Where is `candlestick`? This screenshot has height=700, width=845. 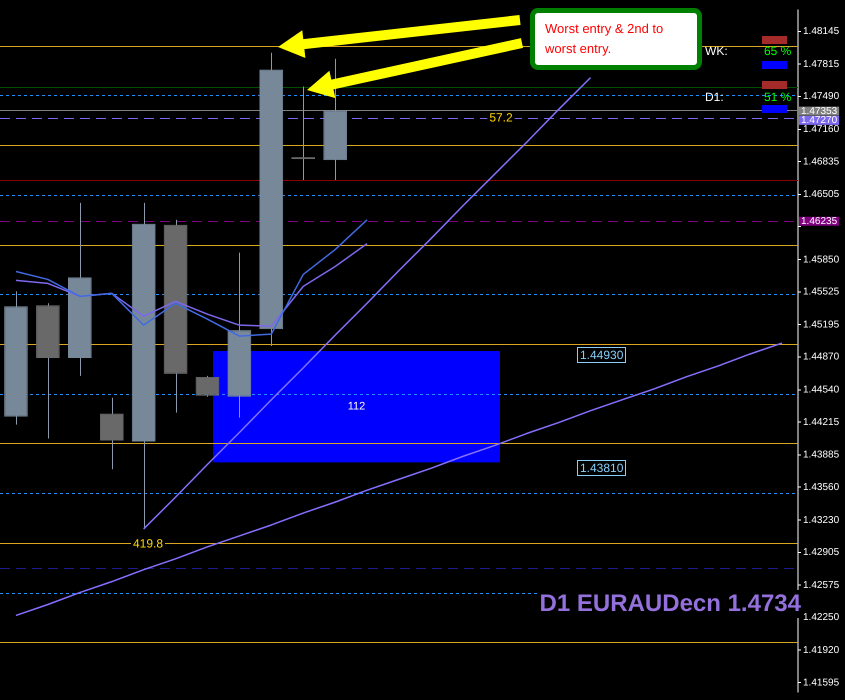 candlestick is located at coordinates (208, 386).